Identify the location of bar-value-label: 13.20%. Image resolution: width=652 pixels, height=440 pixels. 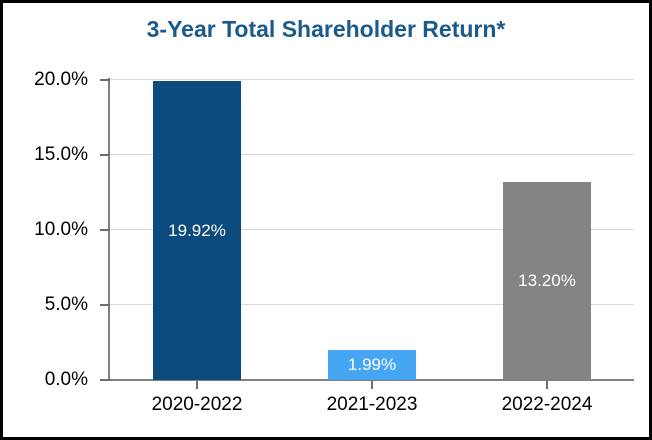
(547, 280).